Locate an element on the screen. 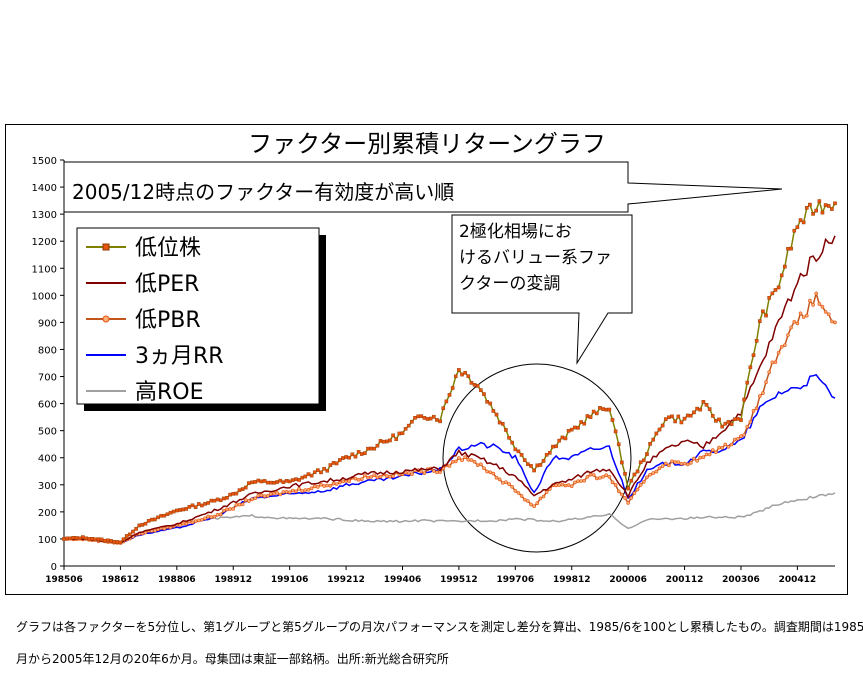 The width and height of the screenshot is (863, 699). x-tick-label: 199706 is located at coordinates (516, 580).